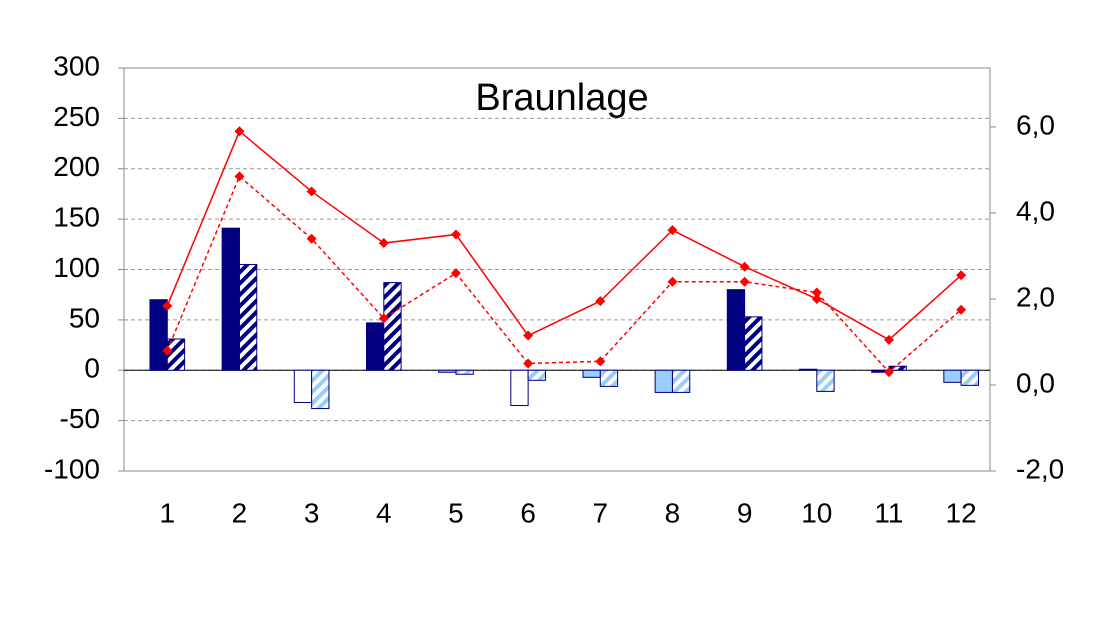 The width and height of the screenshot is (1113, 631). Describe the element at coordinates (456, 512) in the screenshot. I see `x-tick-label: 5` at that location.